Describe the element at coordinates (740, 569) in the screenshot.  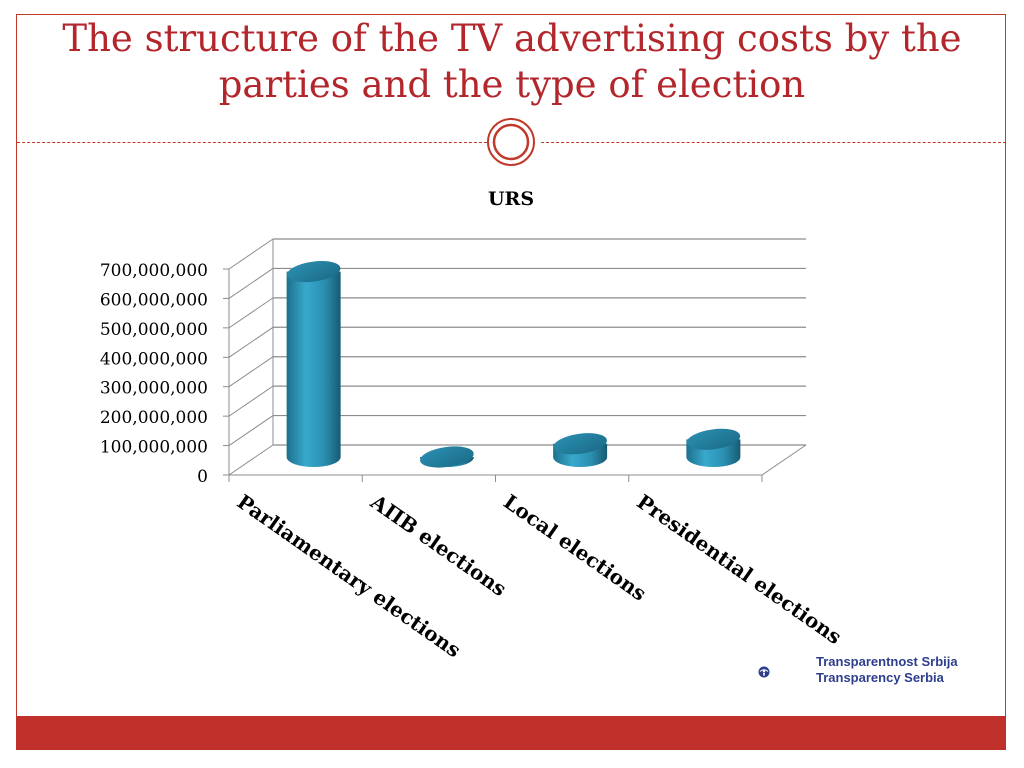
I see `x-tick-label: Presidential elections` at that location.